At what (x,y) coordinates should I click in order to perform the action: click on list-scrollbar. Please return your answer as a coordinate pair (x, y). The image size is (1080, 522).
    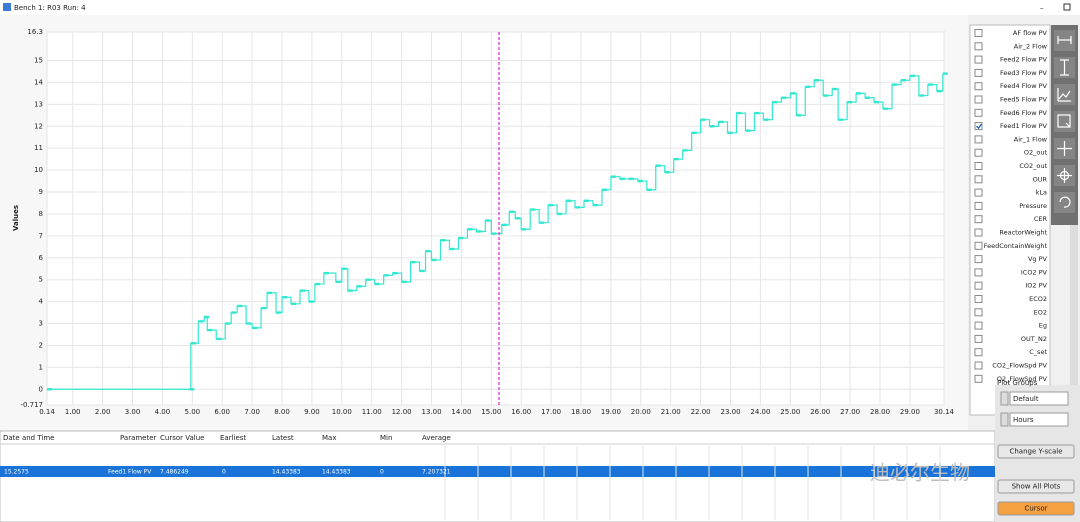
    Looking at the image, I should click on (1074, 320).